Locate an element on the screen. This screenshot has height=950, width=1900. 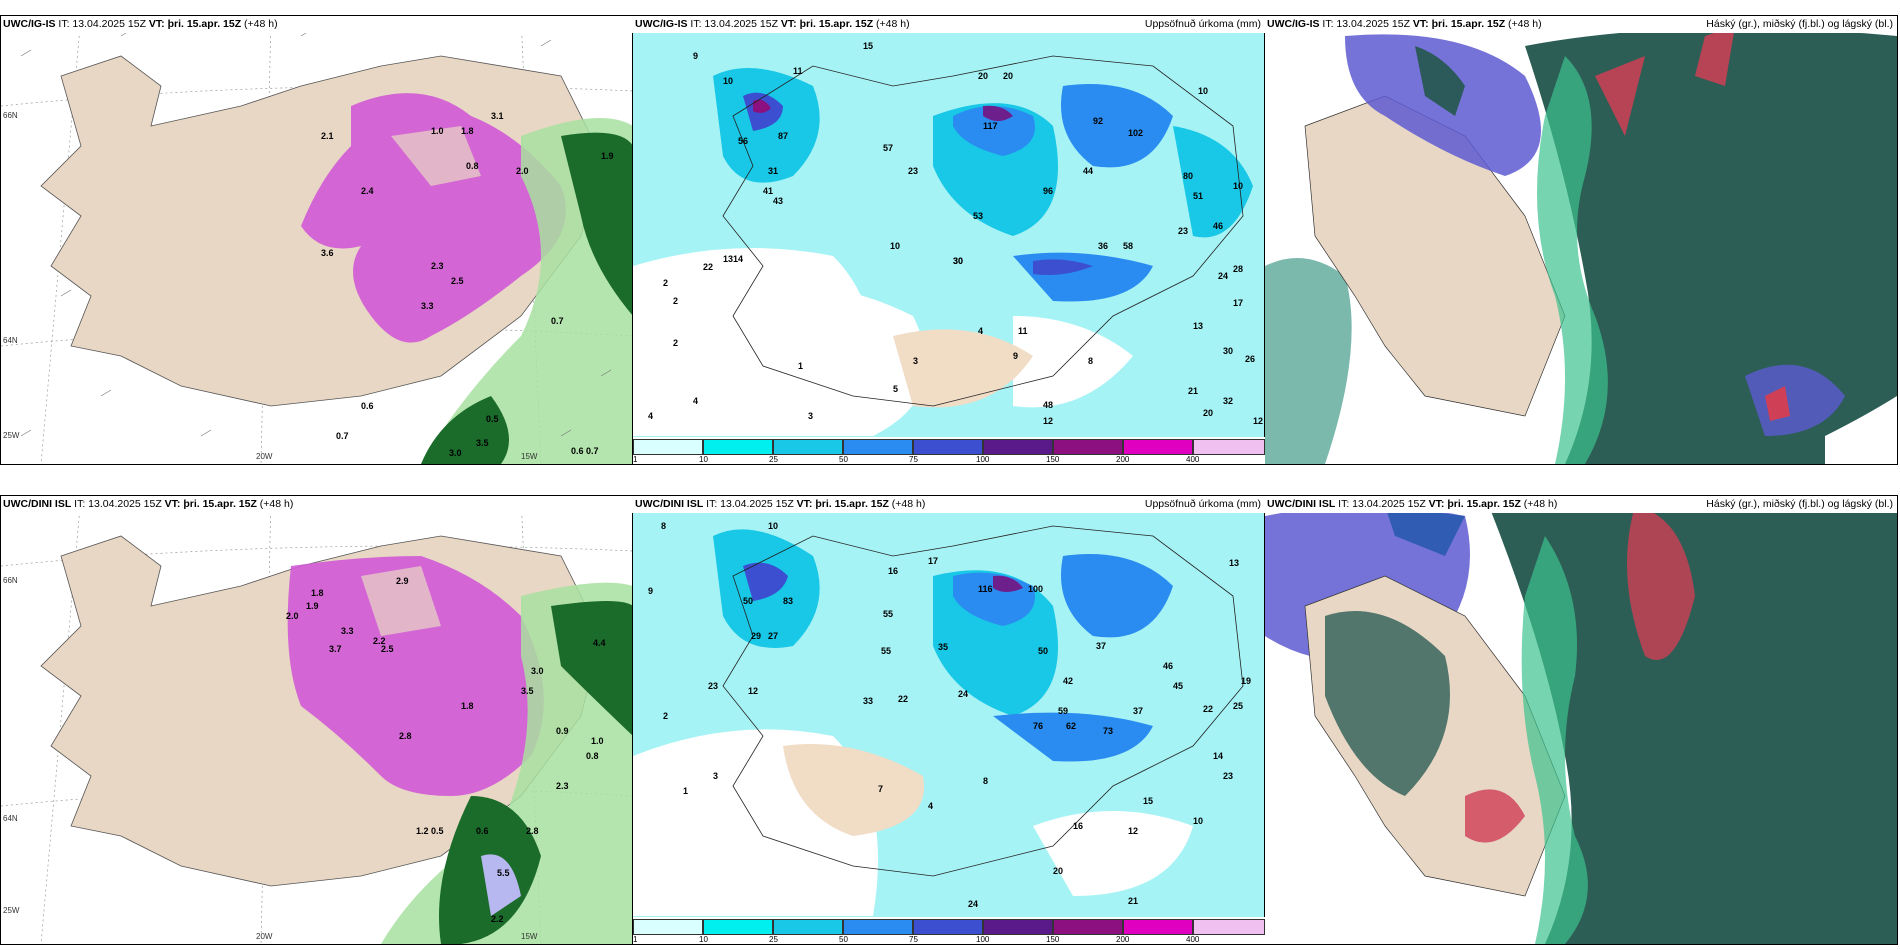
value-label: 2.1 is located at coordinates (327, 136).